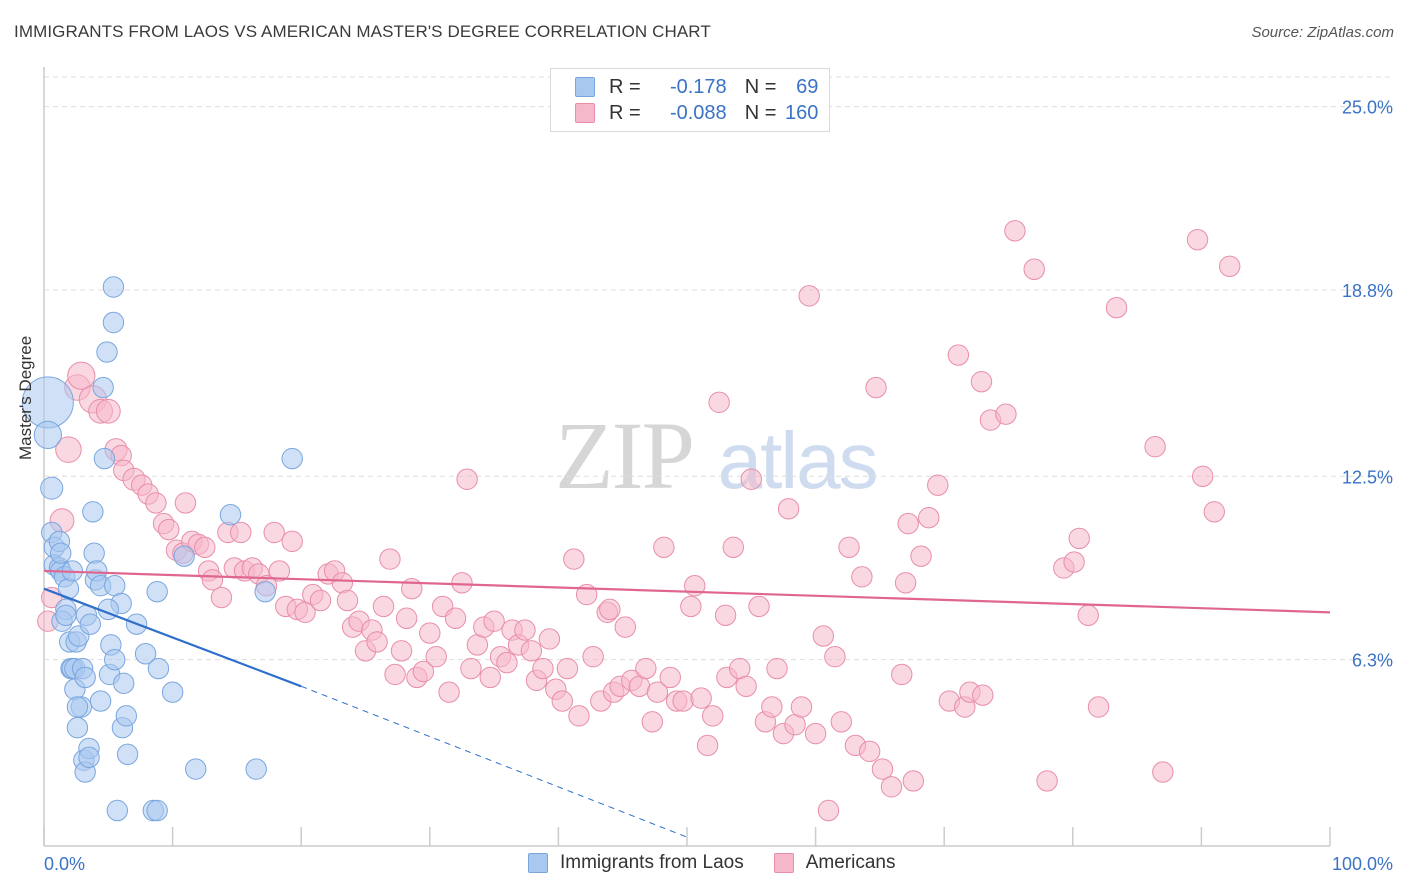 This screenshot has width=1406, height=892. I want to click on legend-row-laos: R = -0.178 N = 69, so click(696, 87).